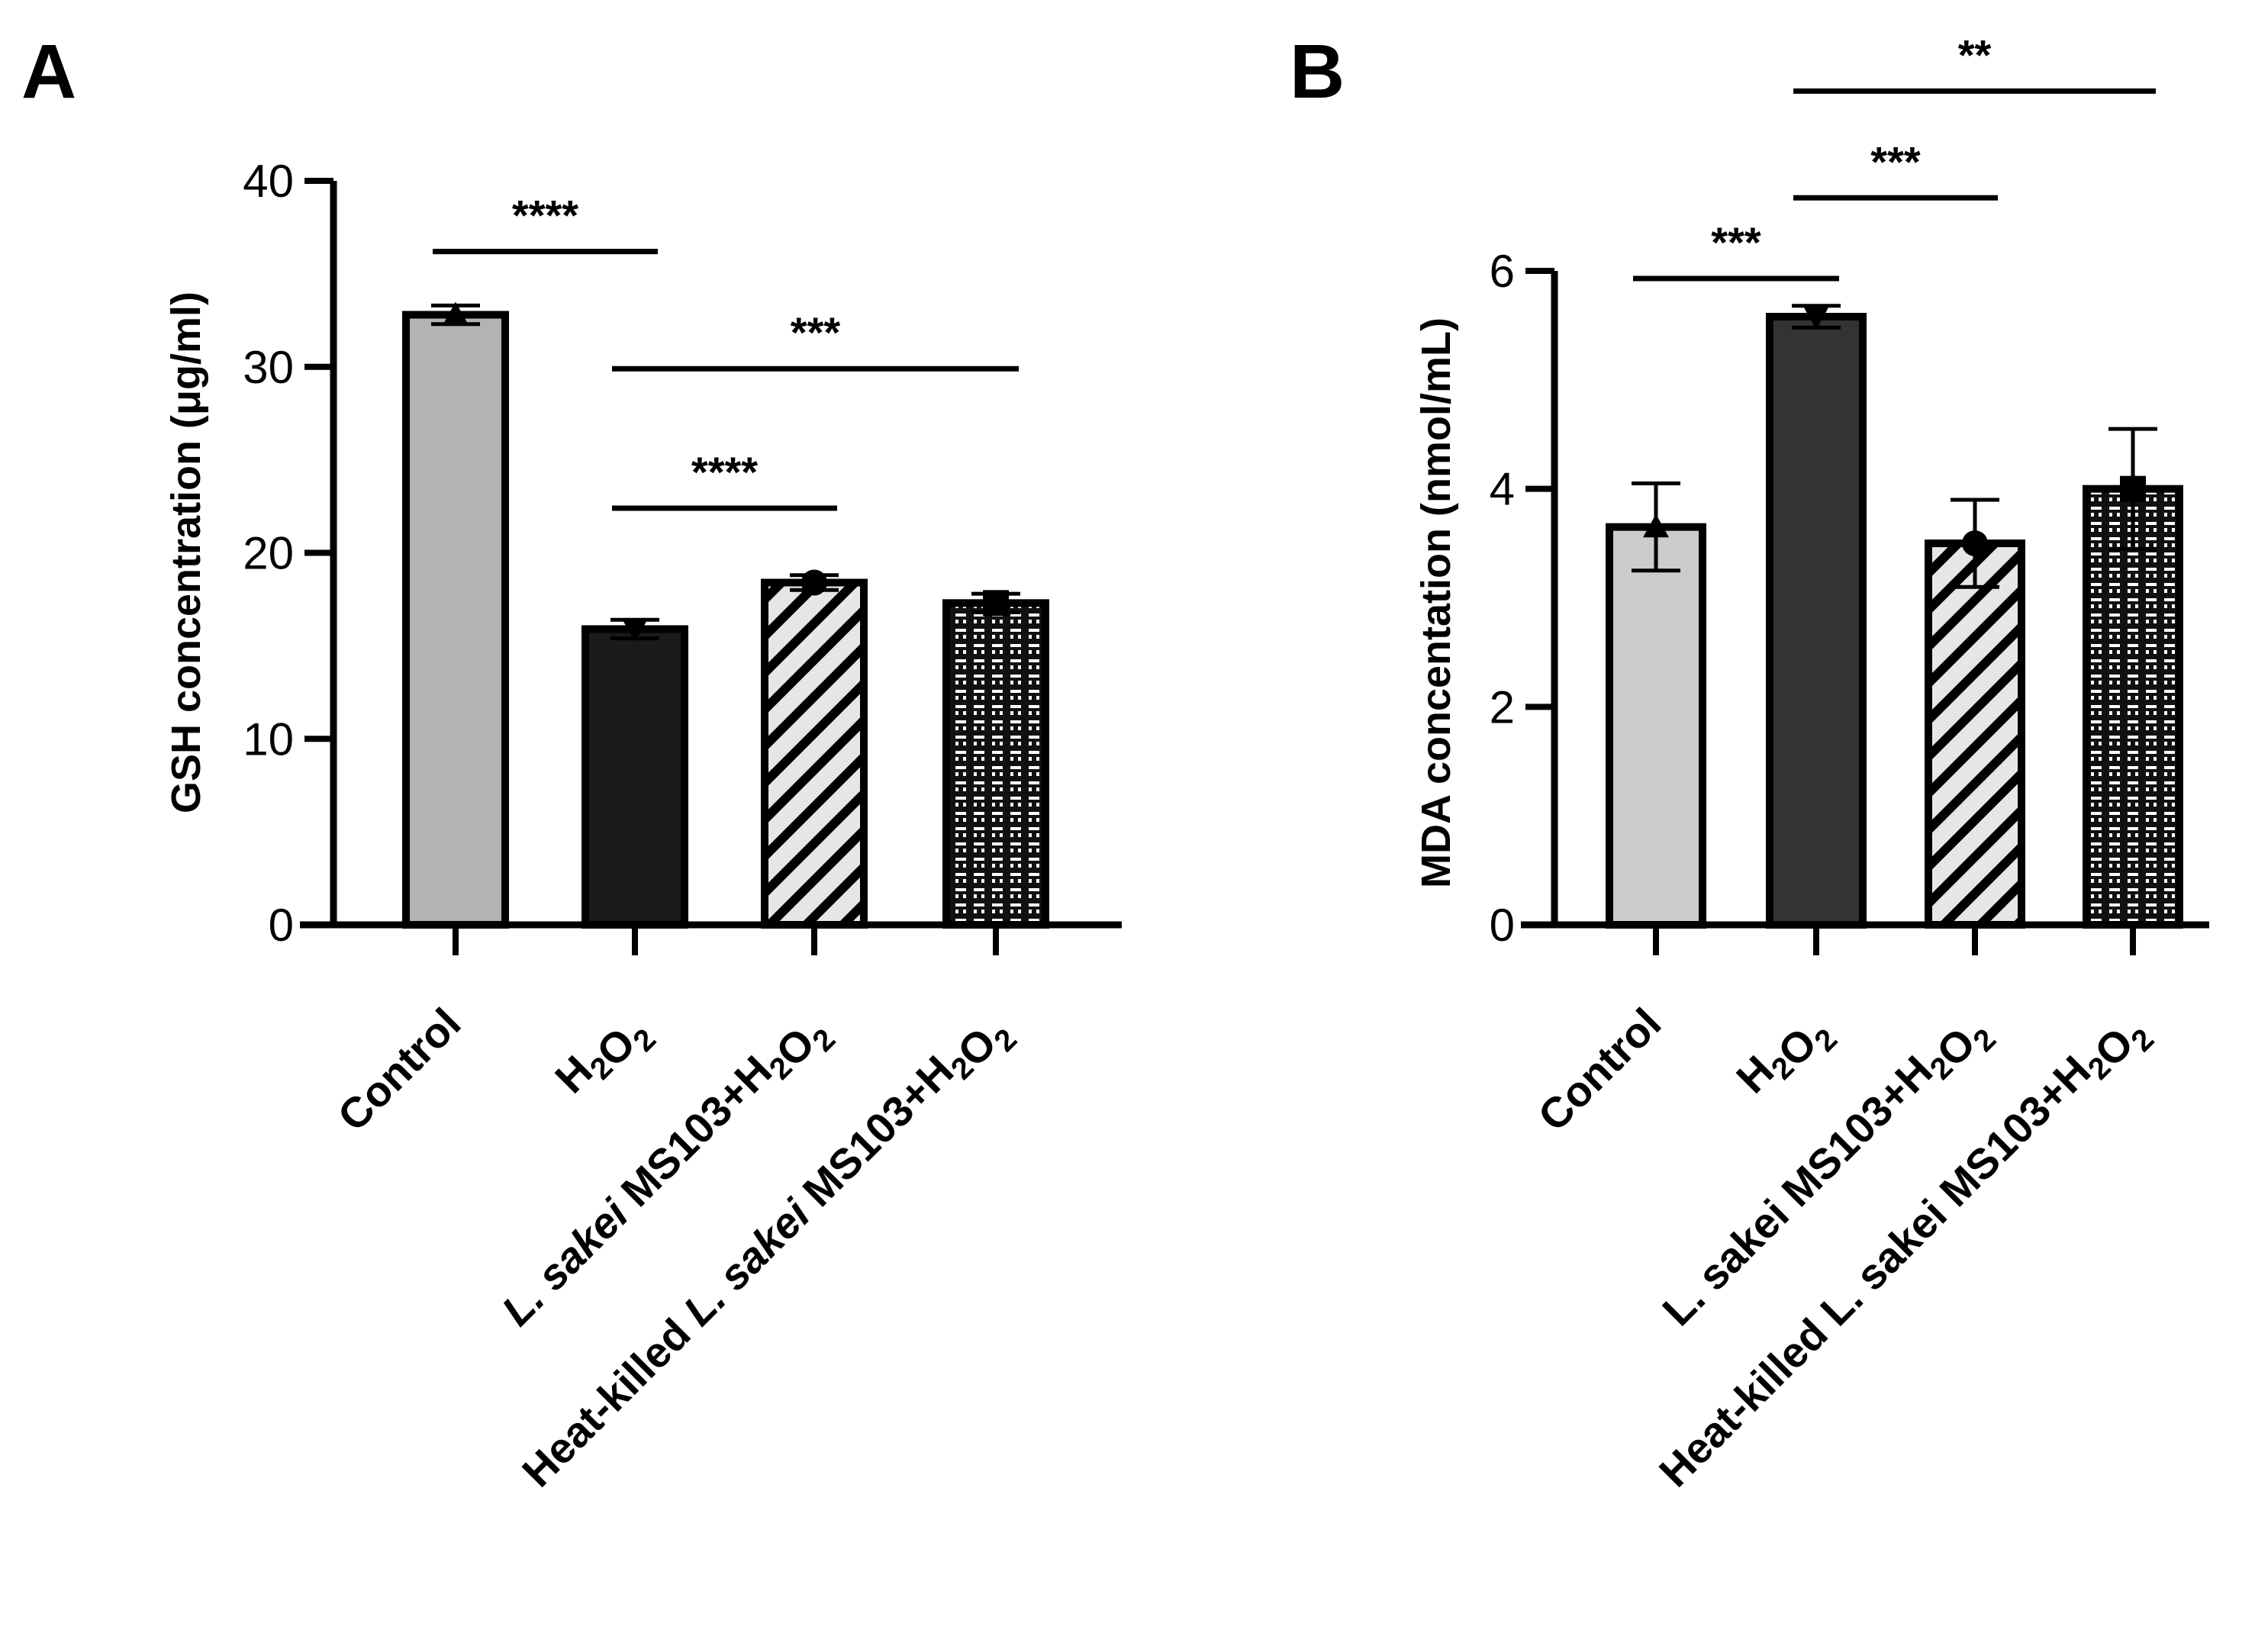 This screenshot has height=1652, width=2255. What do you see at coordinates (186, 552) in the screenshot?
I see `y-axis-title: GSH concentration (μg/ml)` at bounding box center [186, 552].